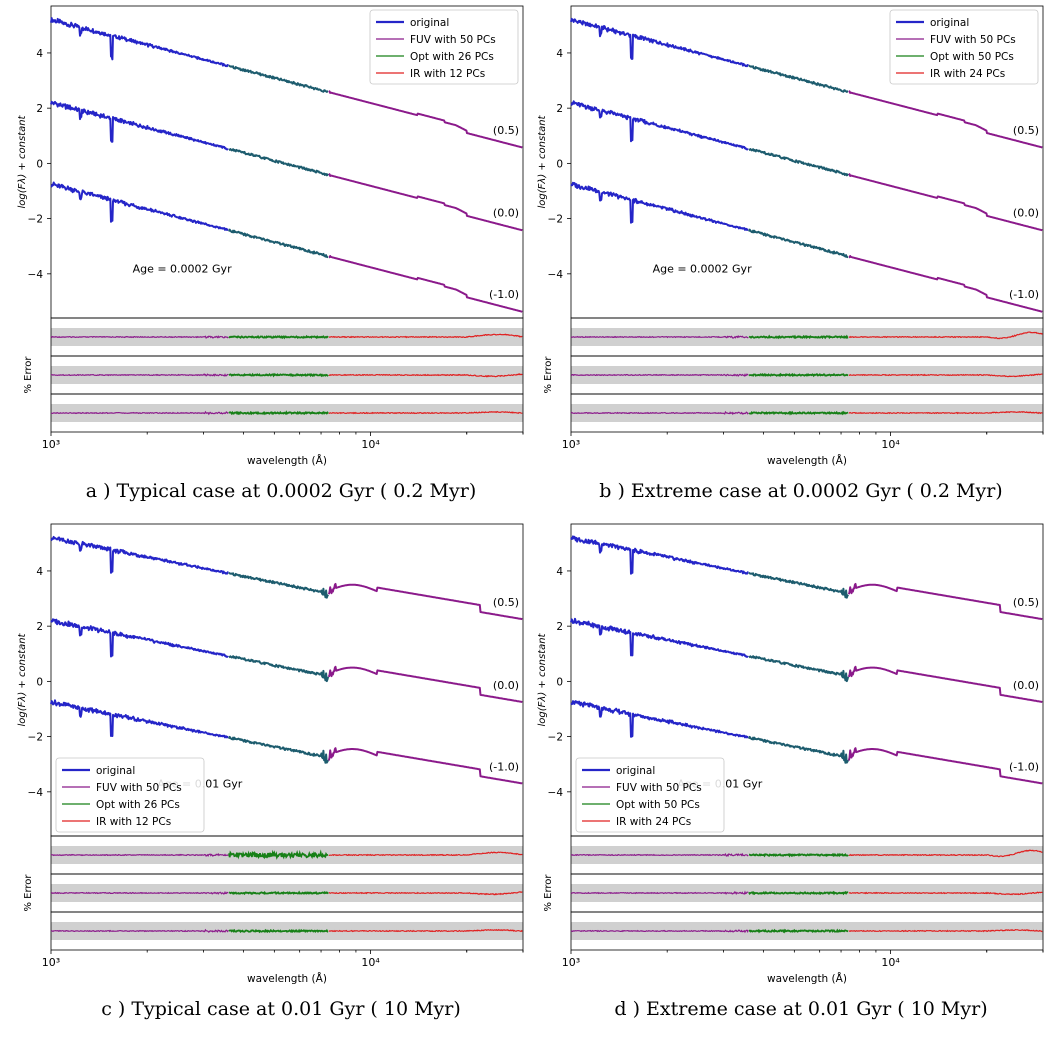 Image resolution: width=1046 pixels, height=1039 pixels. Describe the element at coordinates (658, 805) in the screenshot. I see `legend-entry: Opt with 50 PCs` at that location.